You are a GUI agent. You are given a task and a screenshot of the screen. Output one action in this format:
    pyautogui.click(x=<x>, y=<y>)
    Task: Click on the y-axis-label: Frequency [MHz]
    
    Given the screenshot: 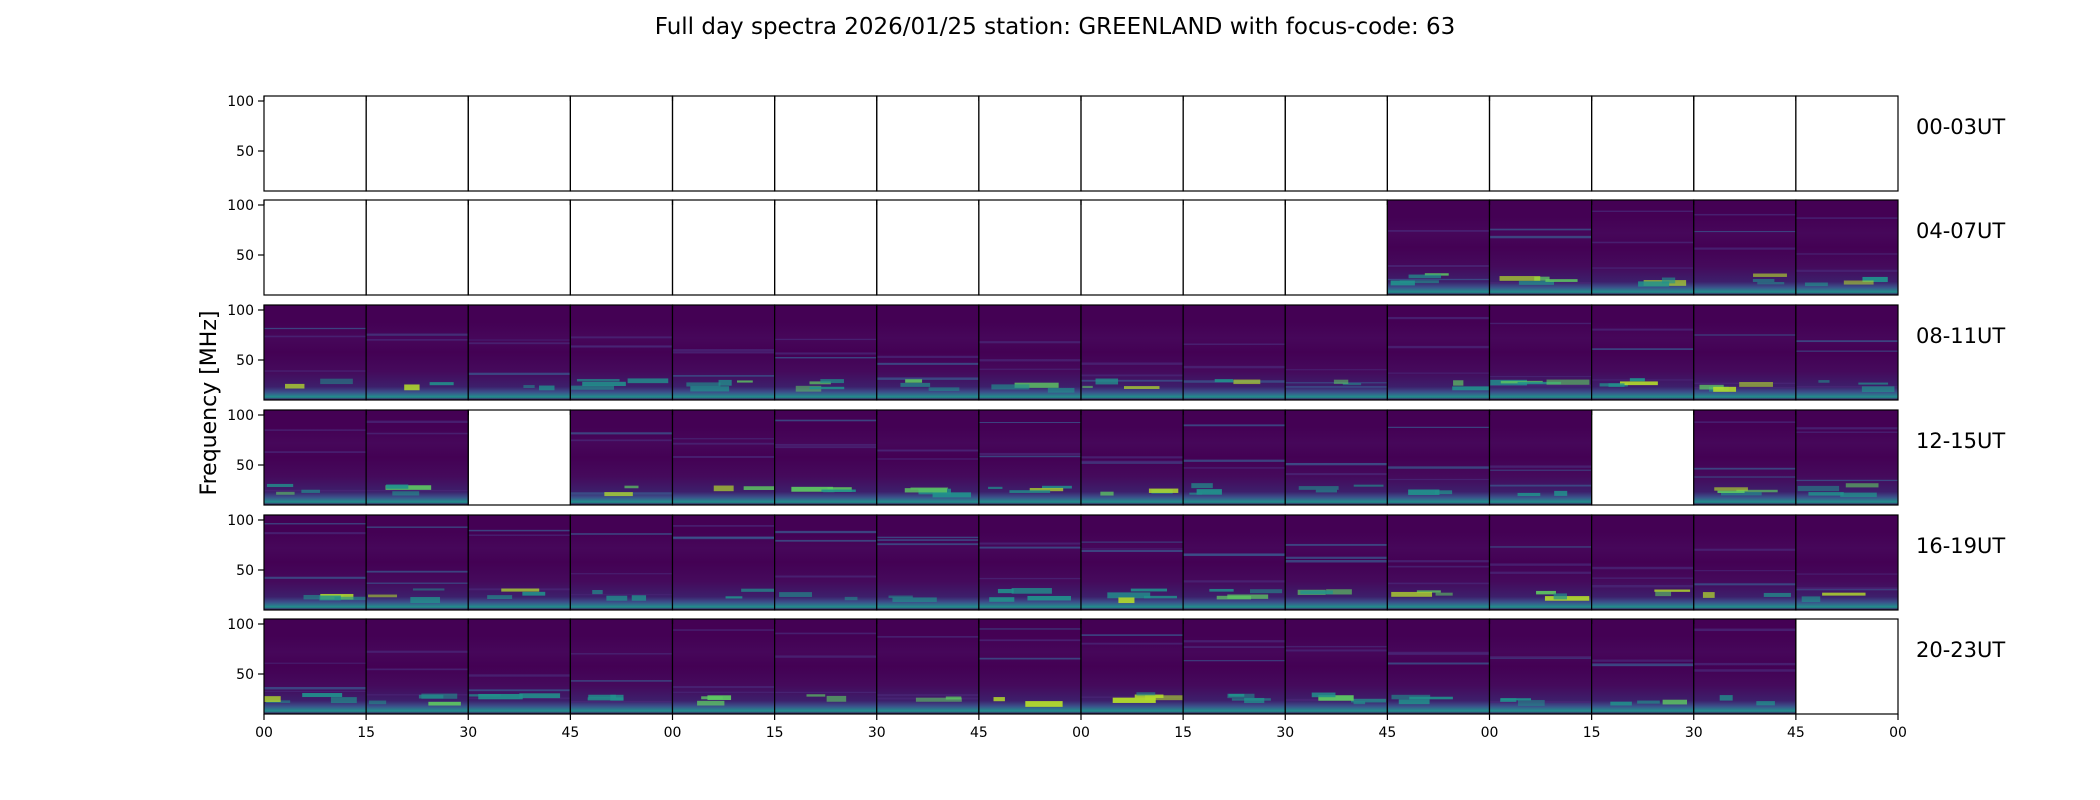 What is the action you would take?
    pyautogui.click(x=209, y=403)
    